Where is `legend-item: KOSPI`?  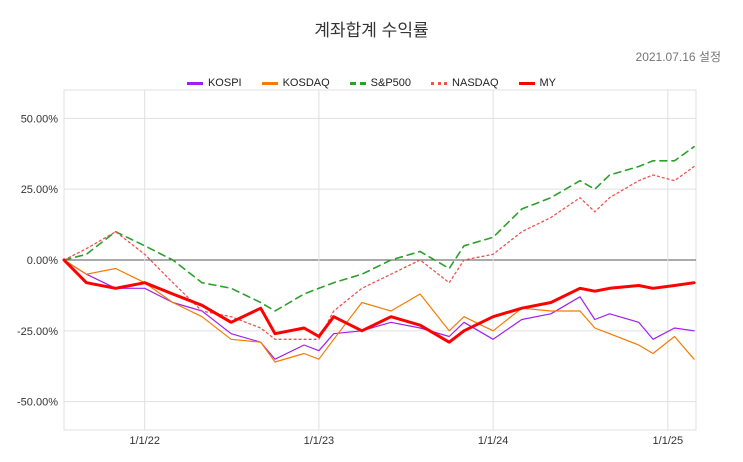
legend-item: KOSPI is located at coordinates (214, 83).